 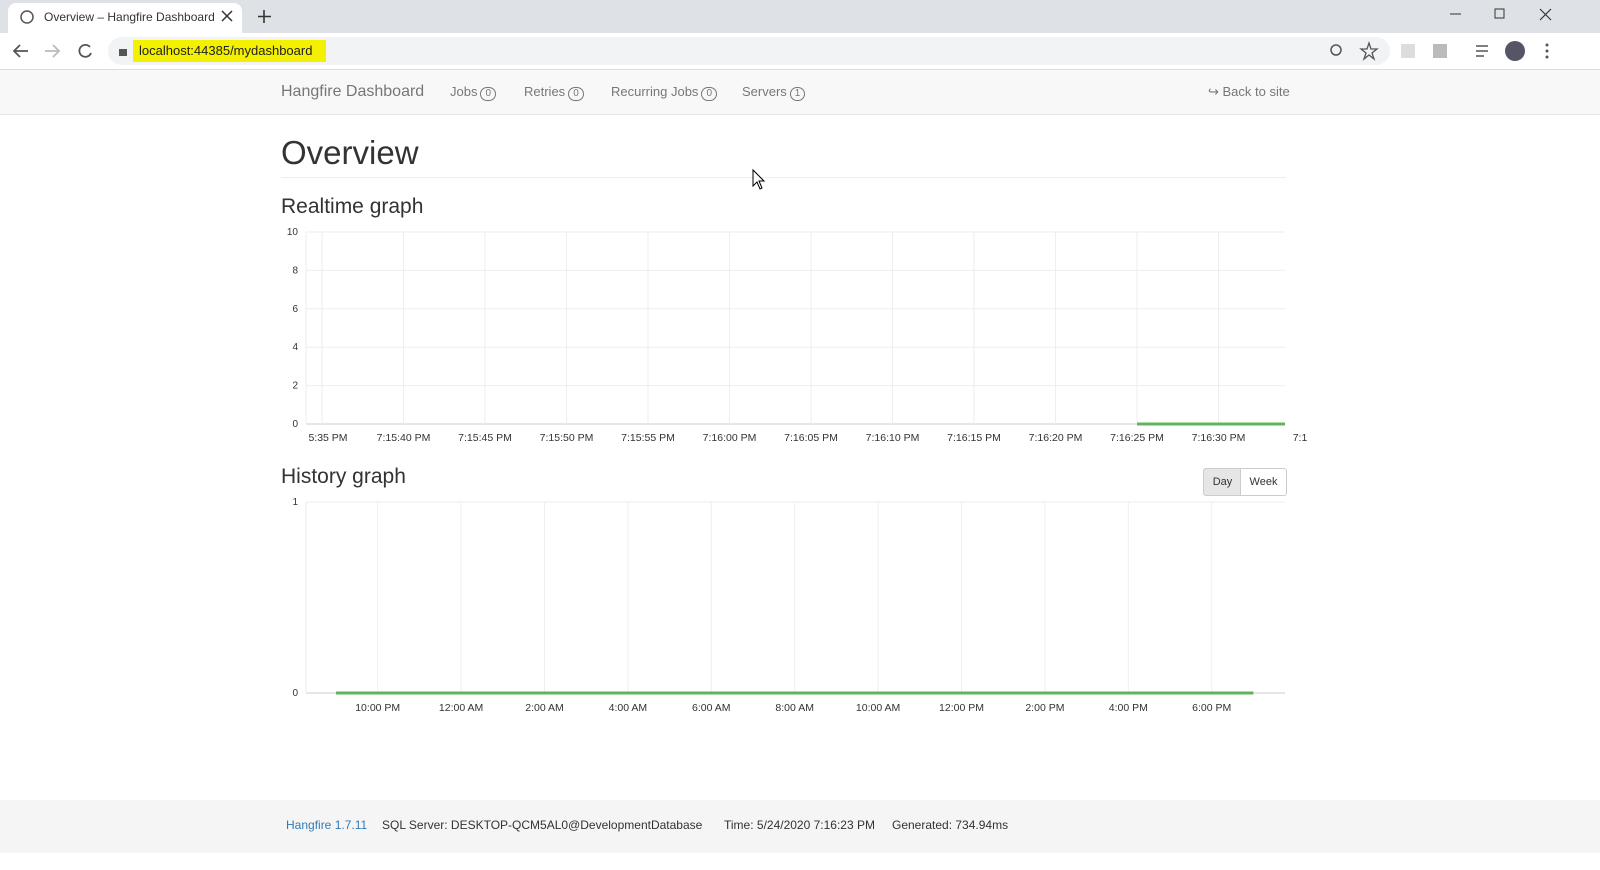 What do you see at coordinates (794, 708) in the screenshot?
I see `x-tick-label: 8:00 AM` at bounding box center [794, 708].